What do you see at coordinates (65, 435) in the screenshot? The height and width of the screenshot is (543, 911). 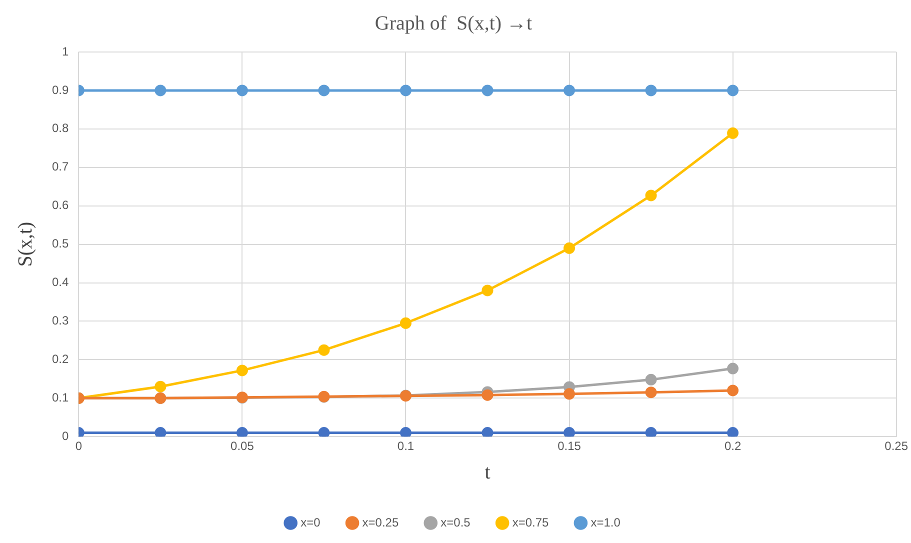 I see `y-tick-label: 0` at bounding box center [65, 435].